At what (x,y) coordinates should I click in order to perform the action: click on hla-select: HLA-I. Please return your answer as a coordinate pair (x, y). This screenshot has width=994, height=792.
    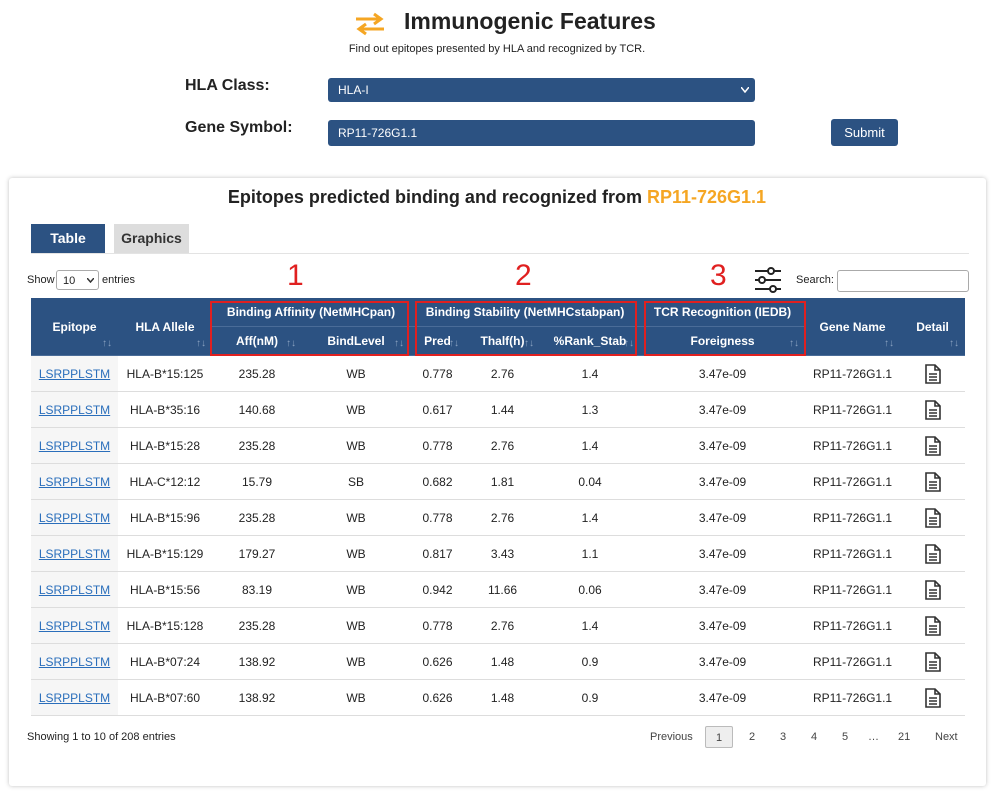
    Looking at the image, I should click on (541, 90).